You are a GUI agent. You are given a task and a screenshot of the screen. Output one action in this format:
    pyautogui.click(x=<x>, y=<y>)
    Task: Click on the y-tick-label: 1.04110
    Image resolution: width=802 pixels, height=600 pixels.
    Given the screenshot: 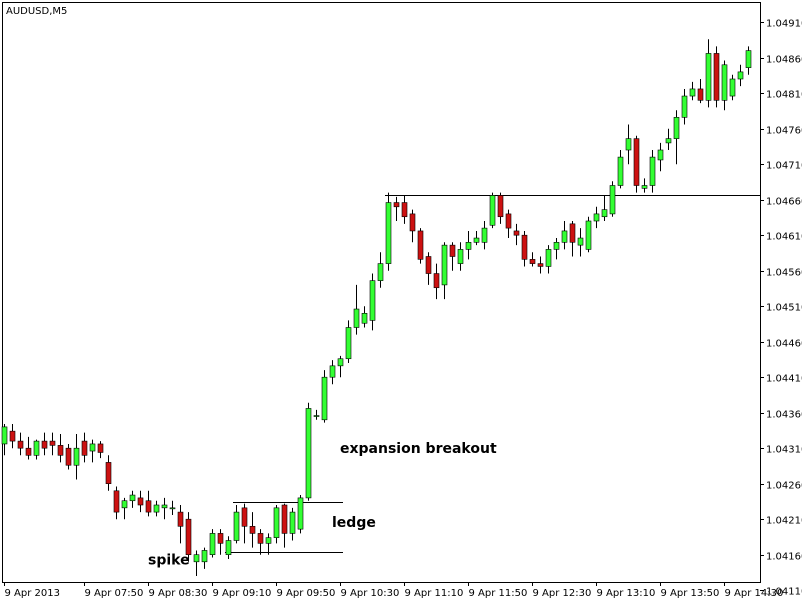 What is the action you would take?
    pyautogui.click(x=784, y=592)
    